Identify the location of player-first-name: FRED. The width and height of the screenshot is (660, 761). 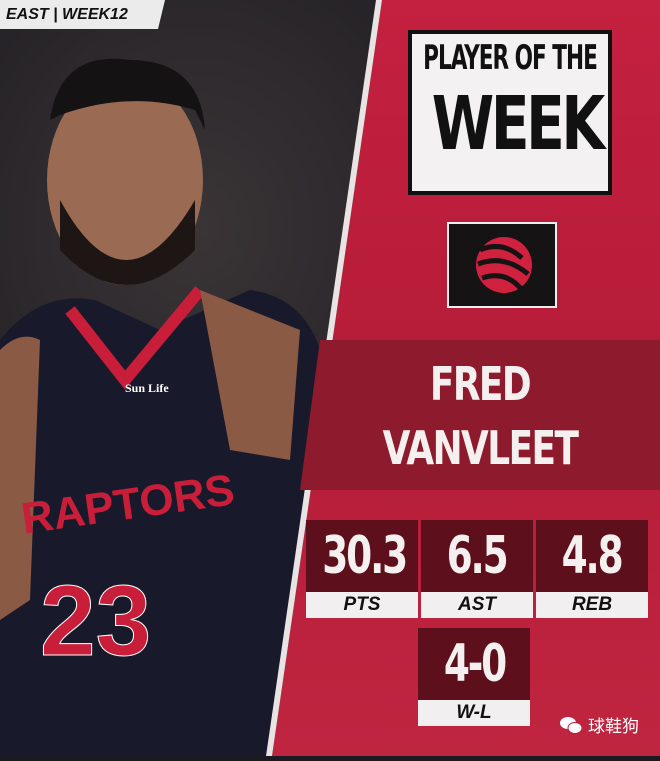
(480, 384).